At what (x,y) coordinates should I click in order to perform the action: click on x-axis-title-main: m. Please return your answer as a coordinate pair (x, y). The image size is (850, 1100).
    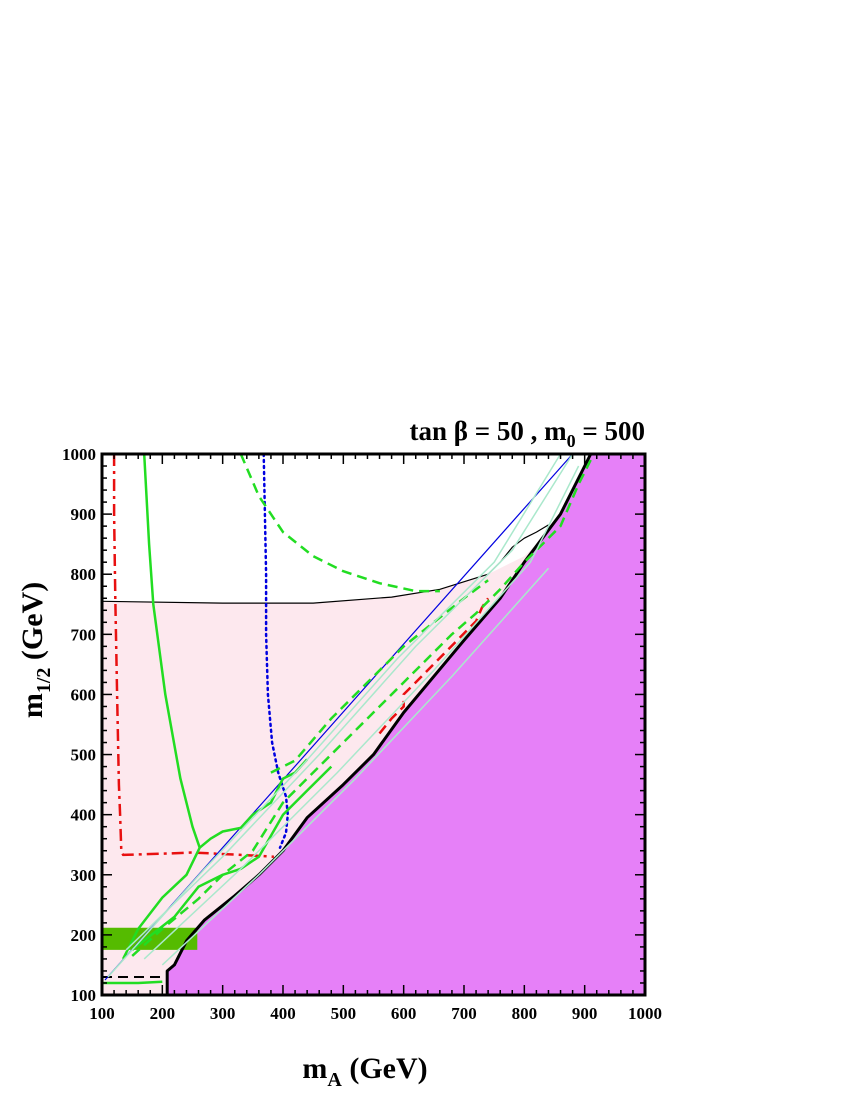
    Looking at the image, I should click on (314, 1068).